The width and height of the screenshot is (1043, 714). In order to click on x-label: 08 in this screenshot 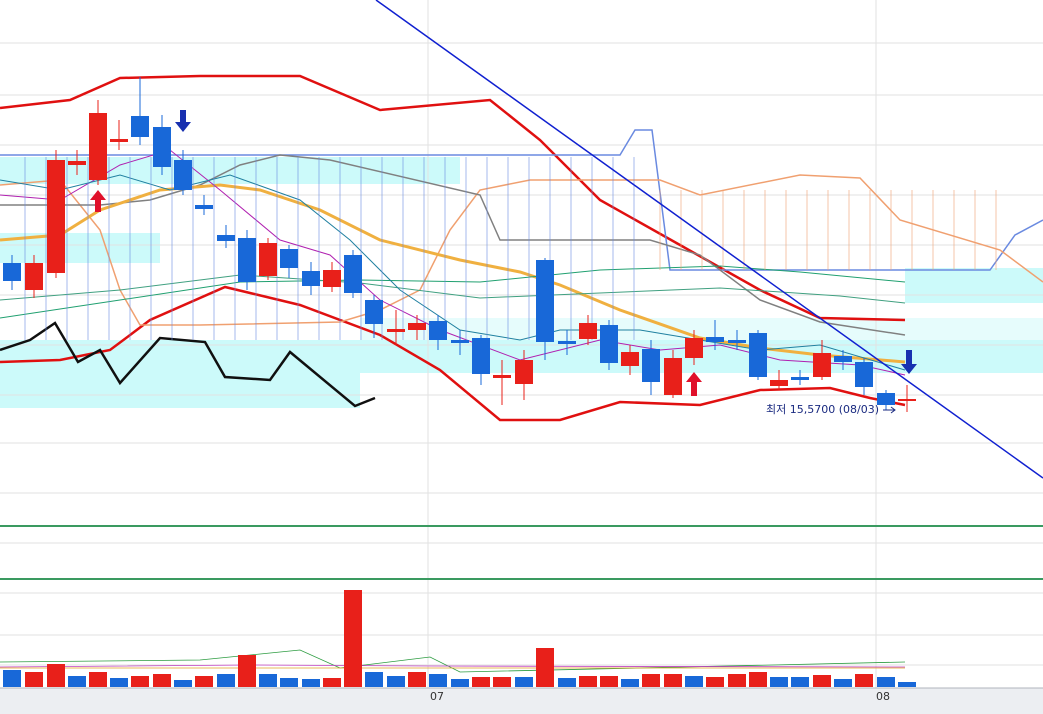, I will do `click(883, 696)`.